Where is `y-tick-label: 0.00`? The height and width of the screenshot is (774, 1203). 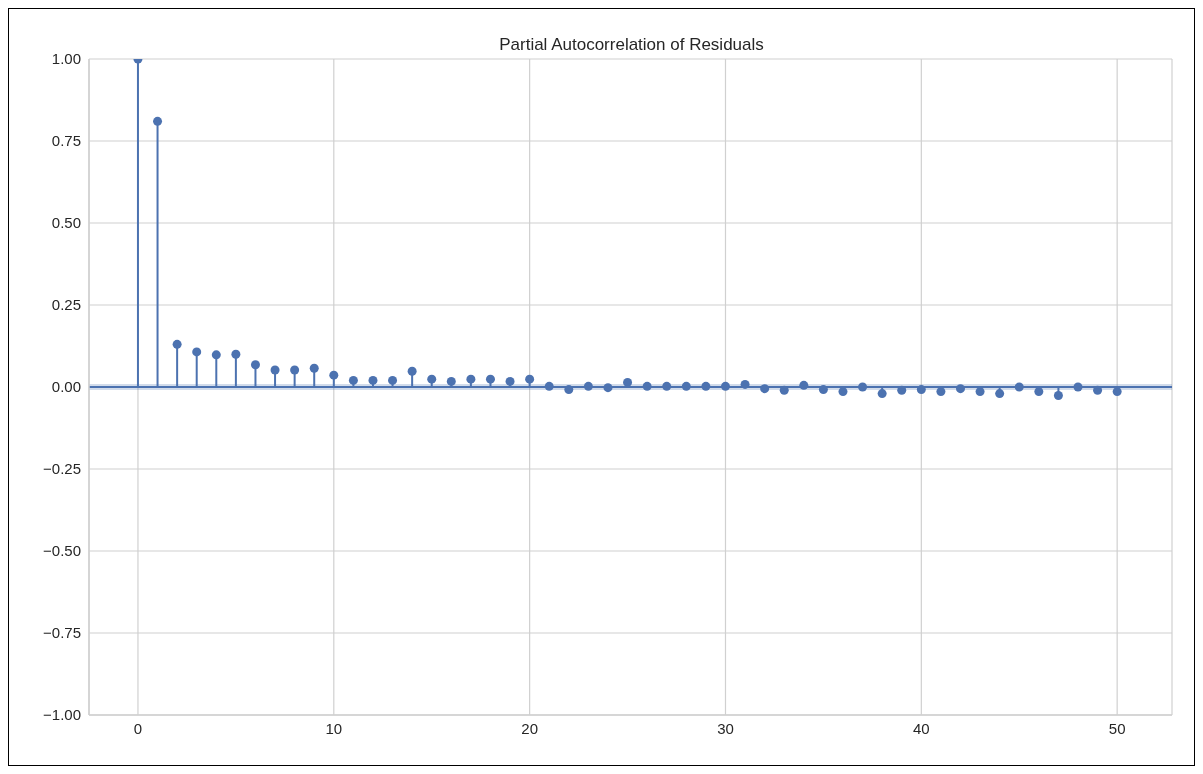
y-tick-label: 0.00 is located at coordinates (66, 387).